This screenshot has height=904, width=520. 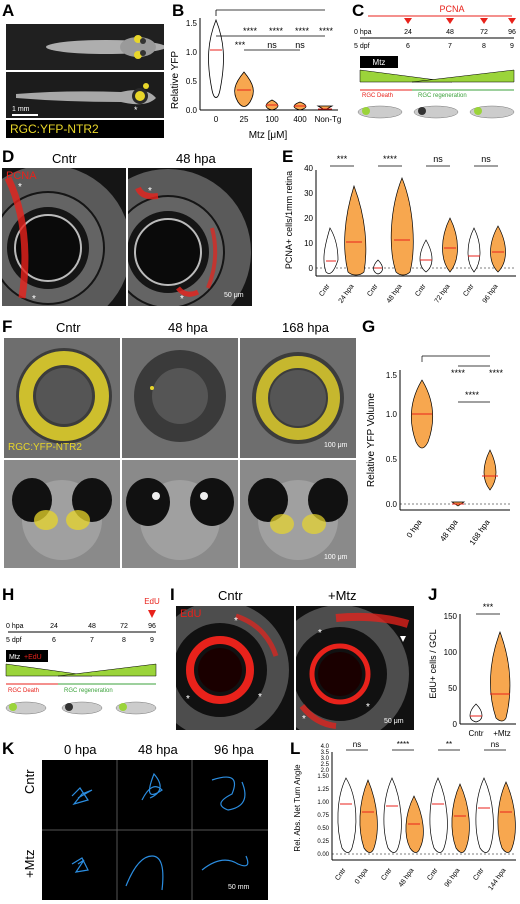 I want to click on e-xtick: 96 hpa, so click(x=491, y=294).